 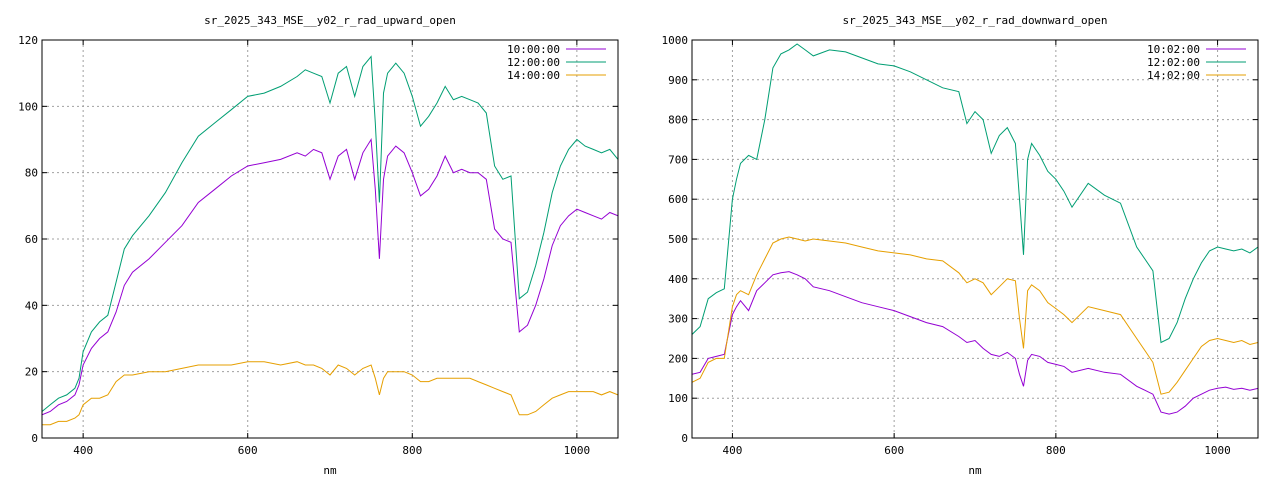 What do you see at coordinates (678, 279) in the screenshot?
I see `y-tick-label: 400` at bounding box center [678, 279].